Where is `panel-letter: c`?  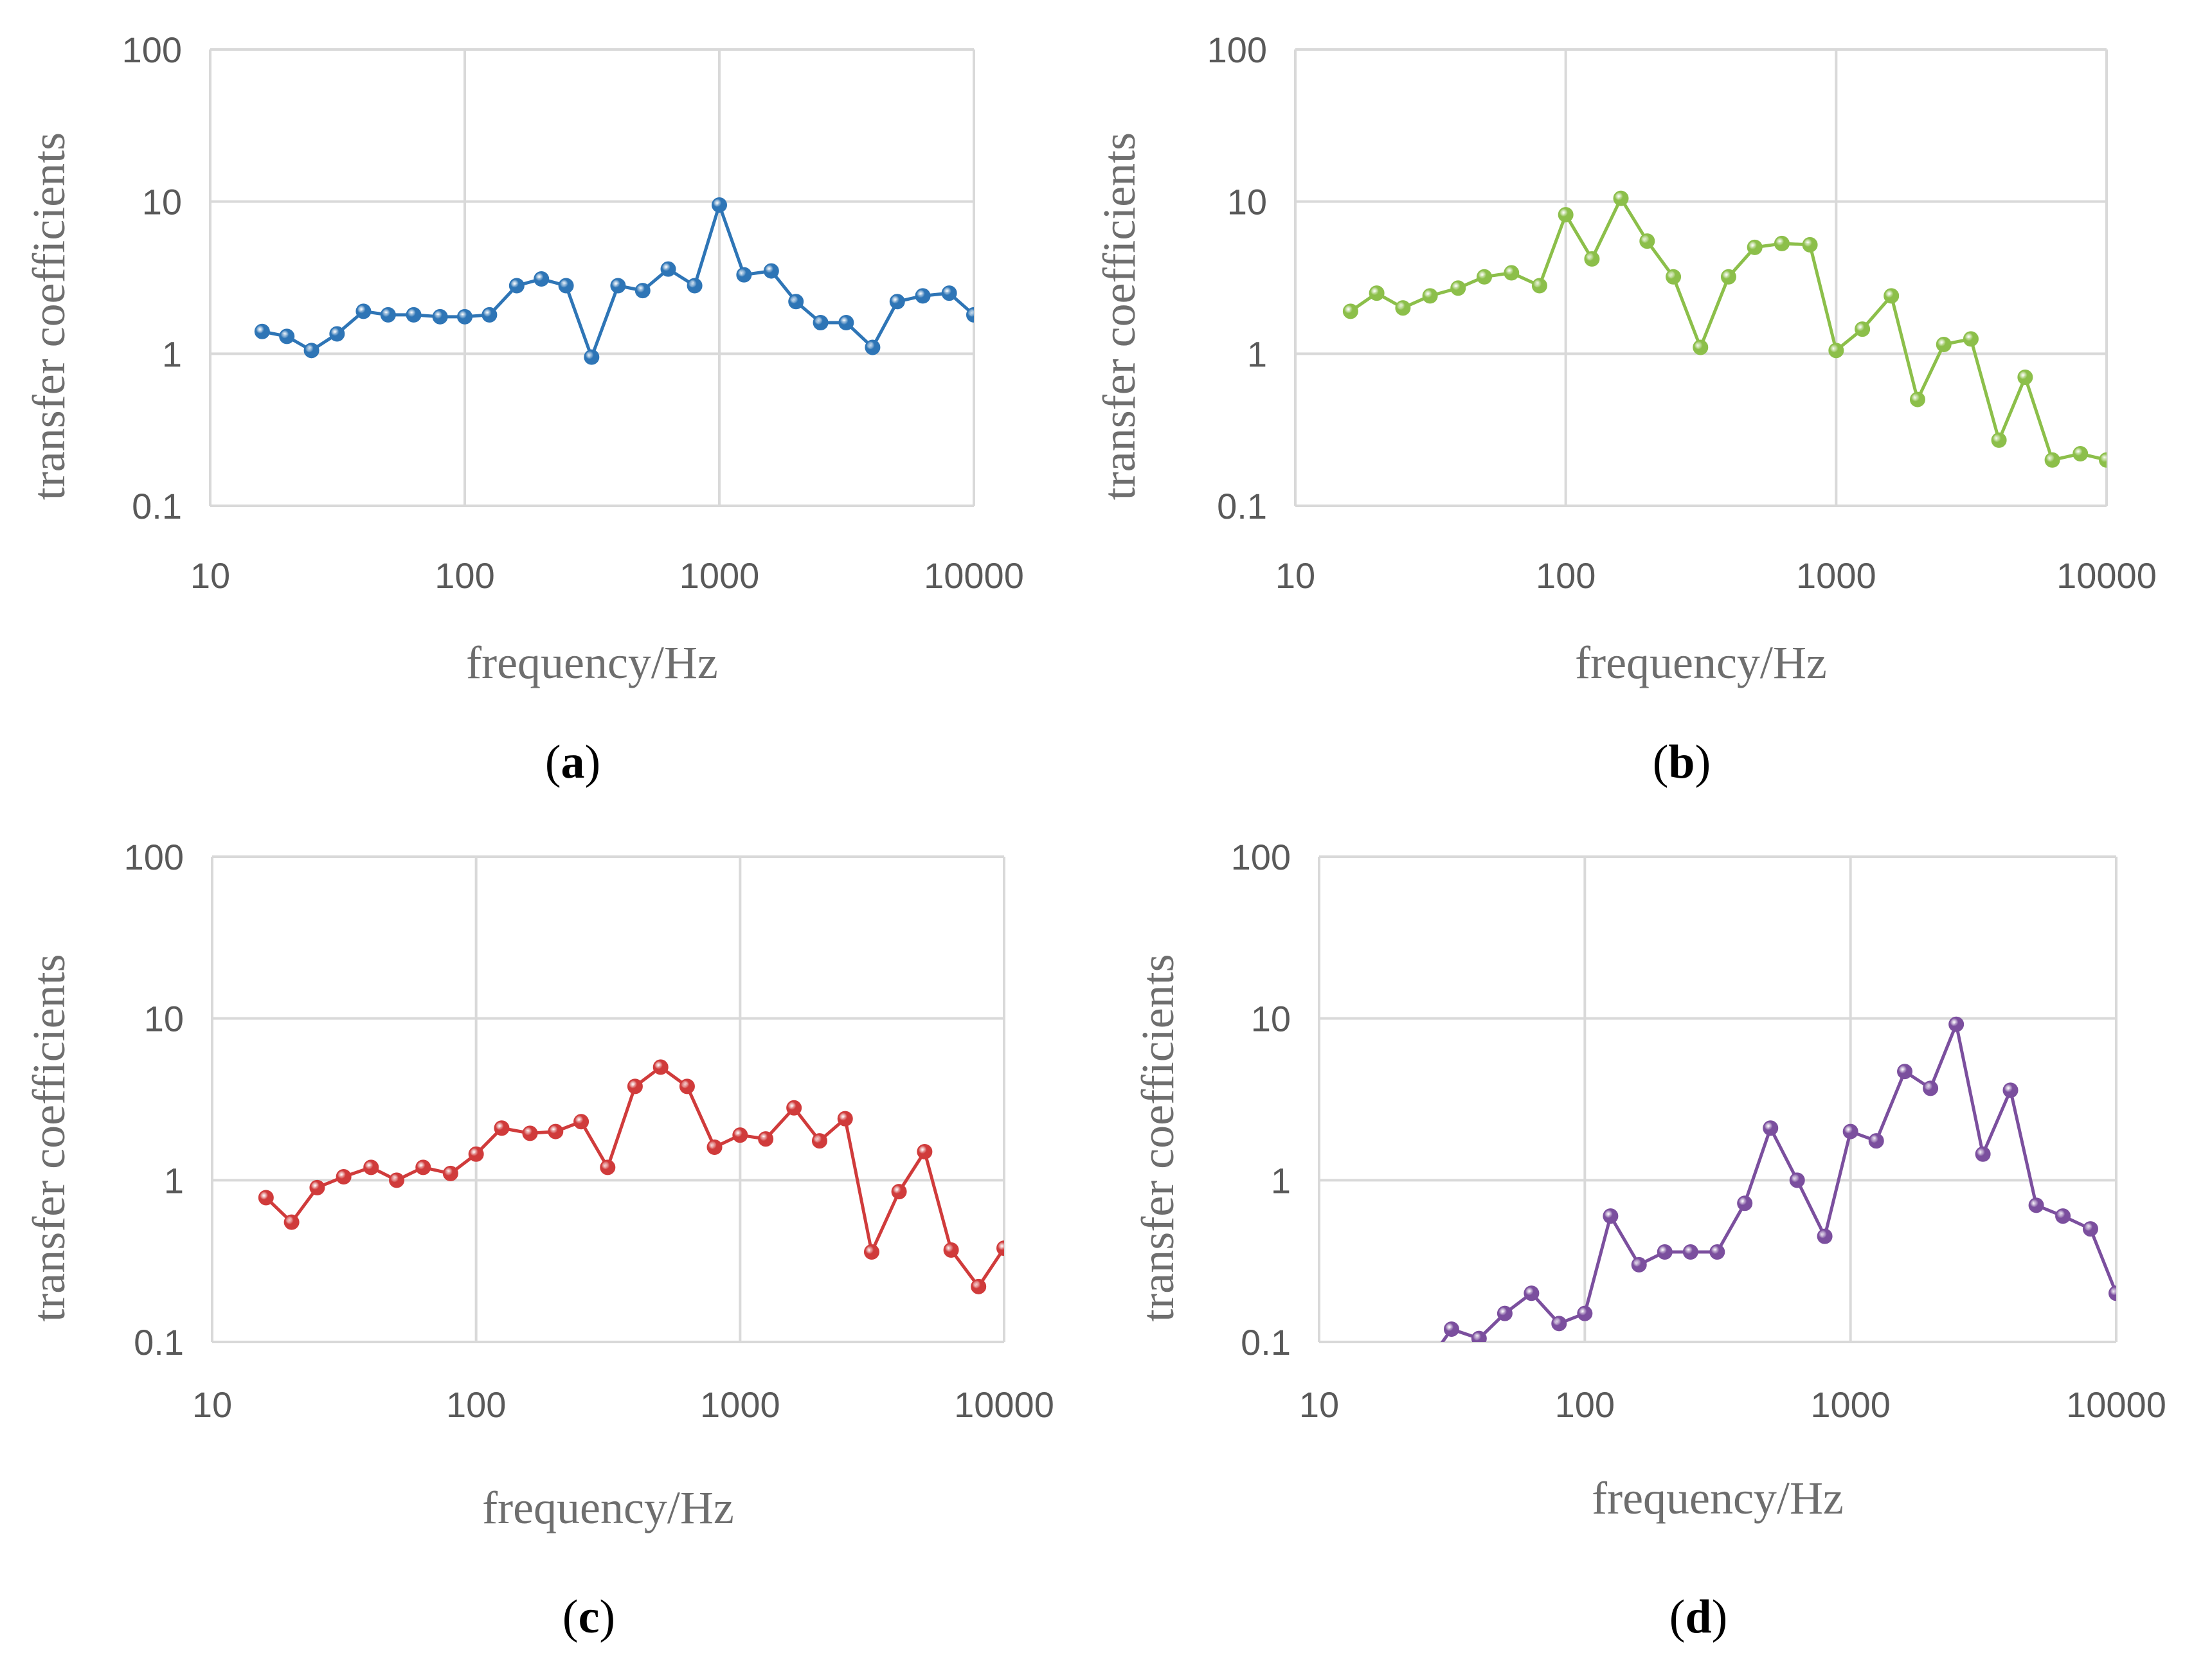 panel-letter: c is located at coordinates (589, 1617).